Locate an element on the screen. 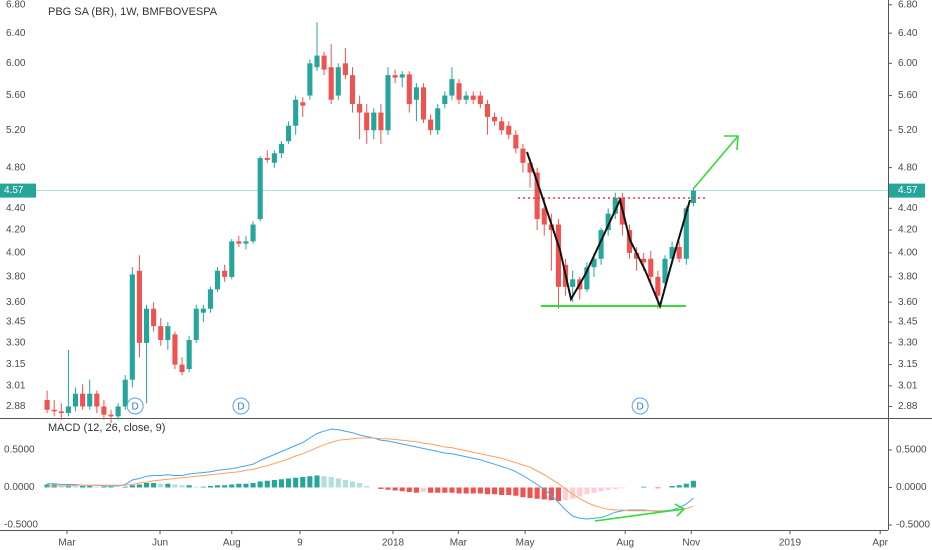 This screenshot has height=550, width=932. y-tick-label-left: 4.40 is located at coordinates (16, 208).